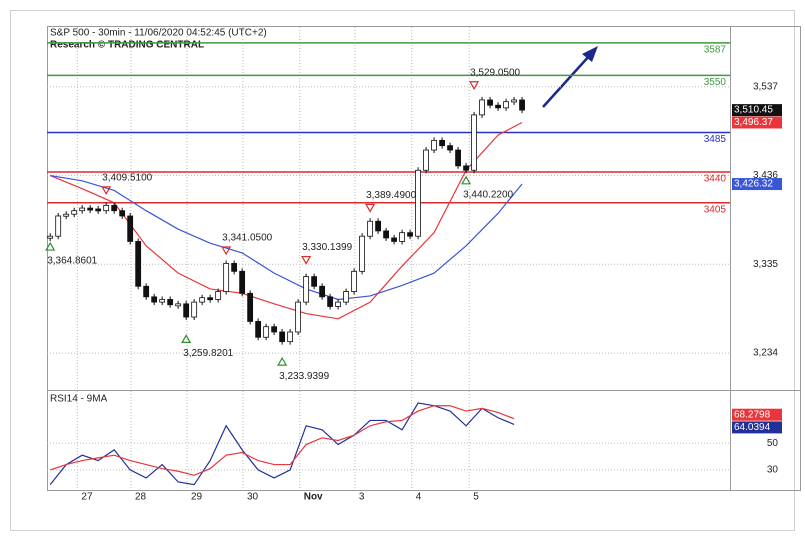 This screenshot has width=805, height=541. Describe the element at coordinates (87, 497) in the screenshot. I see `x-tick-label: 27` at that location.